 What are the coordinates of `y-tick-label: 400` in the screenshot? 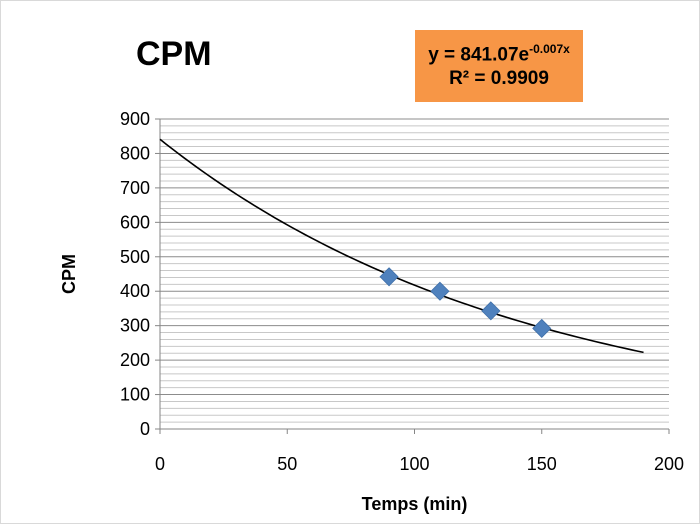 It's located at (135, 291).